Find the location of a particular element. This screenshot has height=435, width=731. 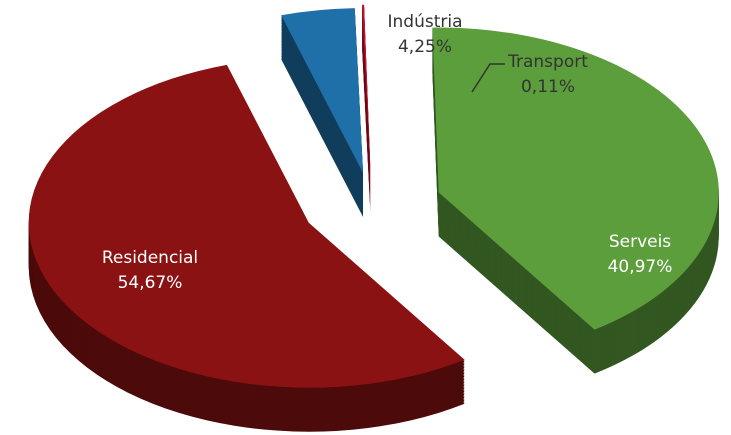

leader-line is located at coordinates (488, 78).